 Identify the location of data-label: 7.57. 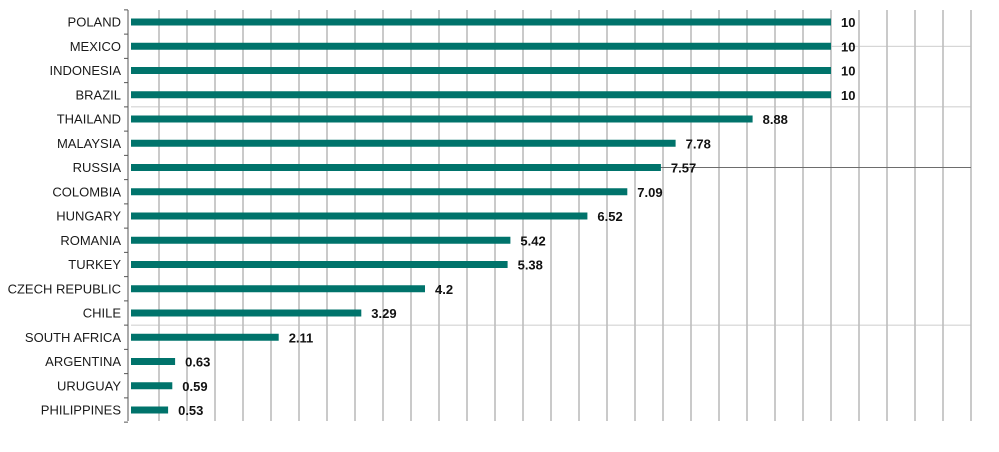
(683, 168).